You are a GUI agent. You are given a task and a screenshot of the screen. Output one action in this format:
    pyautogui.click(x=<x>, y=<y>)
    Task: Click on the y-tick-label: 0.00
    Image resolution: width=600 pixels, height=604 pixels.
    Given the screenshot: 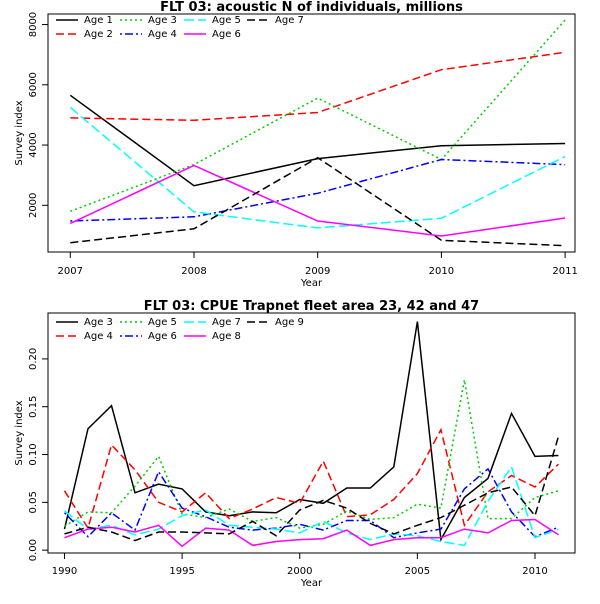 What is the action you would take?
    pyautogui.click(x=33, y=550)
    